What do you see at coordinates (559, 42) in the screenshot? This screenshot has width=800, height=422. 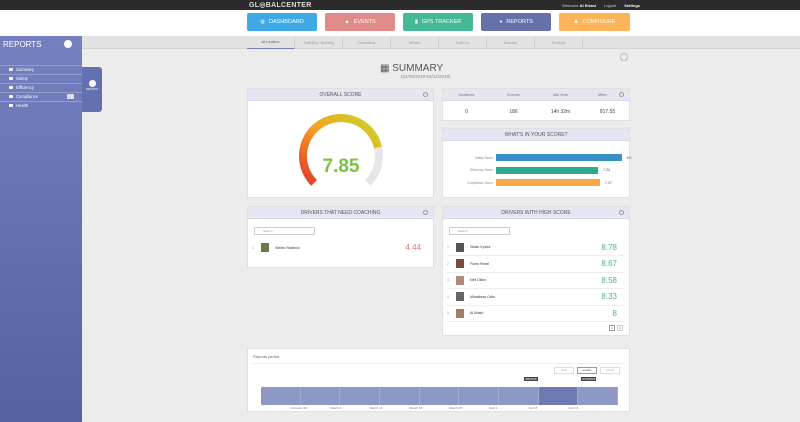 I see `subtab: Terminals` at bounding box center [559, 42].